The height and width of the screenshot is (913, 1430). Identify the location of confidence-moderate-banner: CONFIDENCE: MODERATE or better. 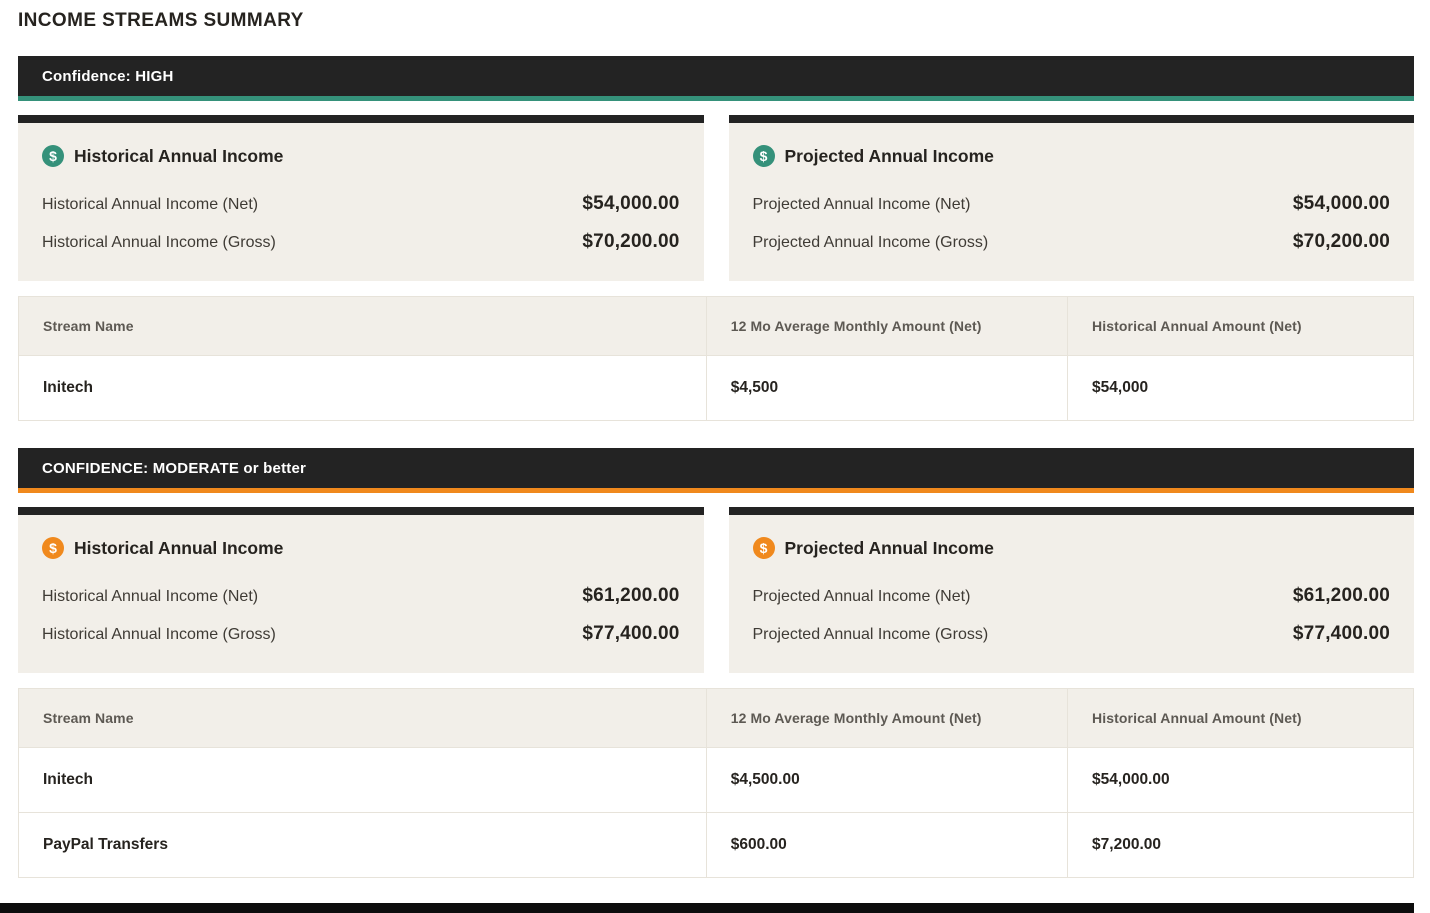
(716, 470).